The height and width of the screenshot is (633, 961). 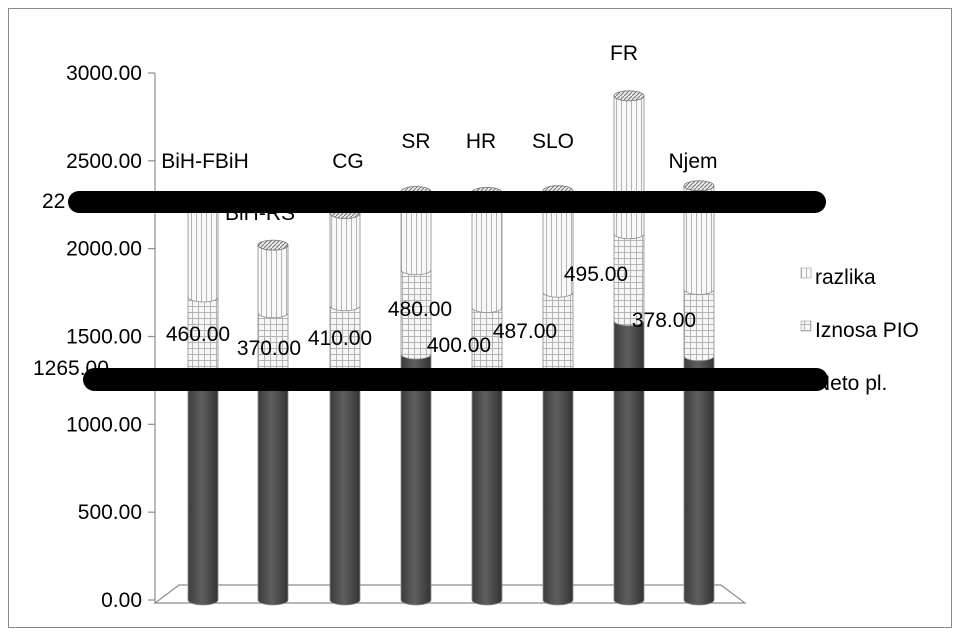 What do you see at coordinates (104, 73) in the screenshot?
I see `y-tick-label: 3000.00` at bounding box center [104, 73].